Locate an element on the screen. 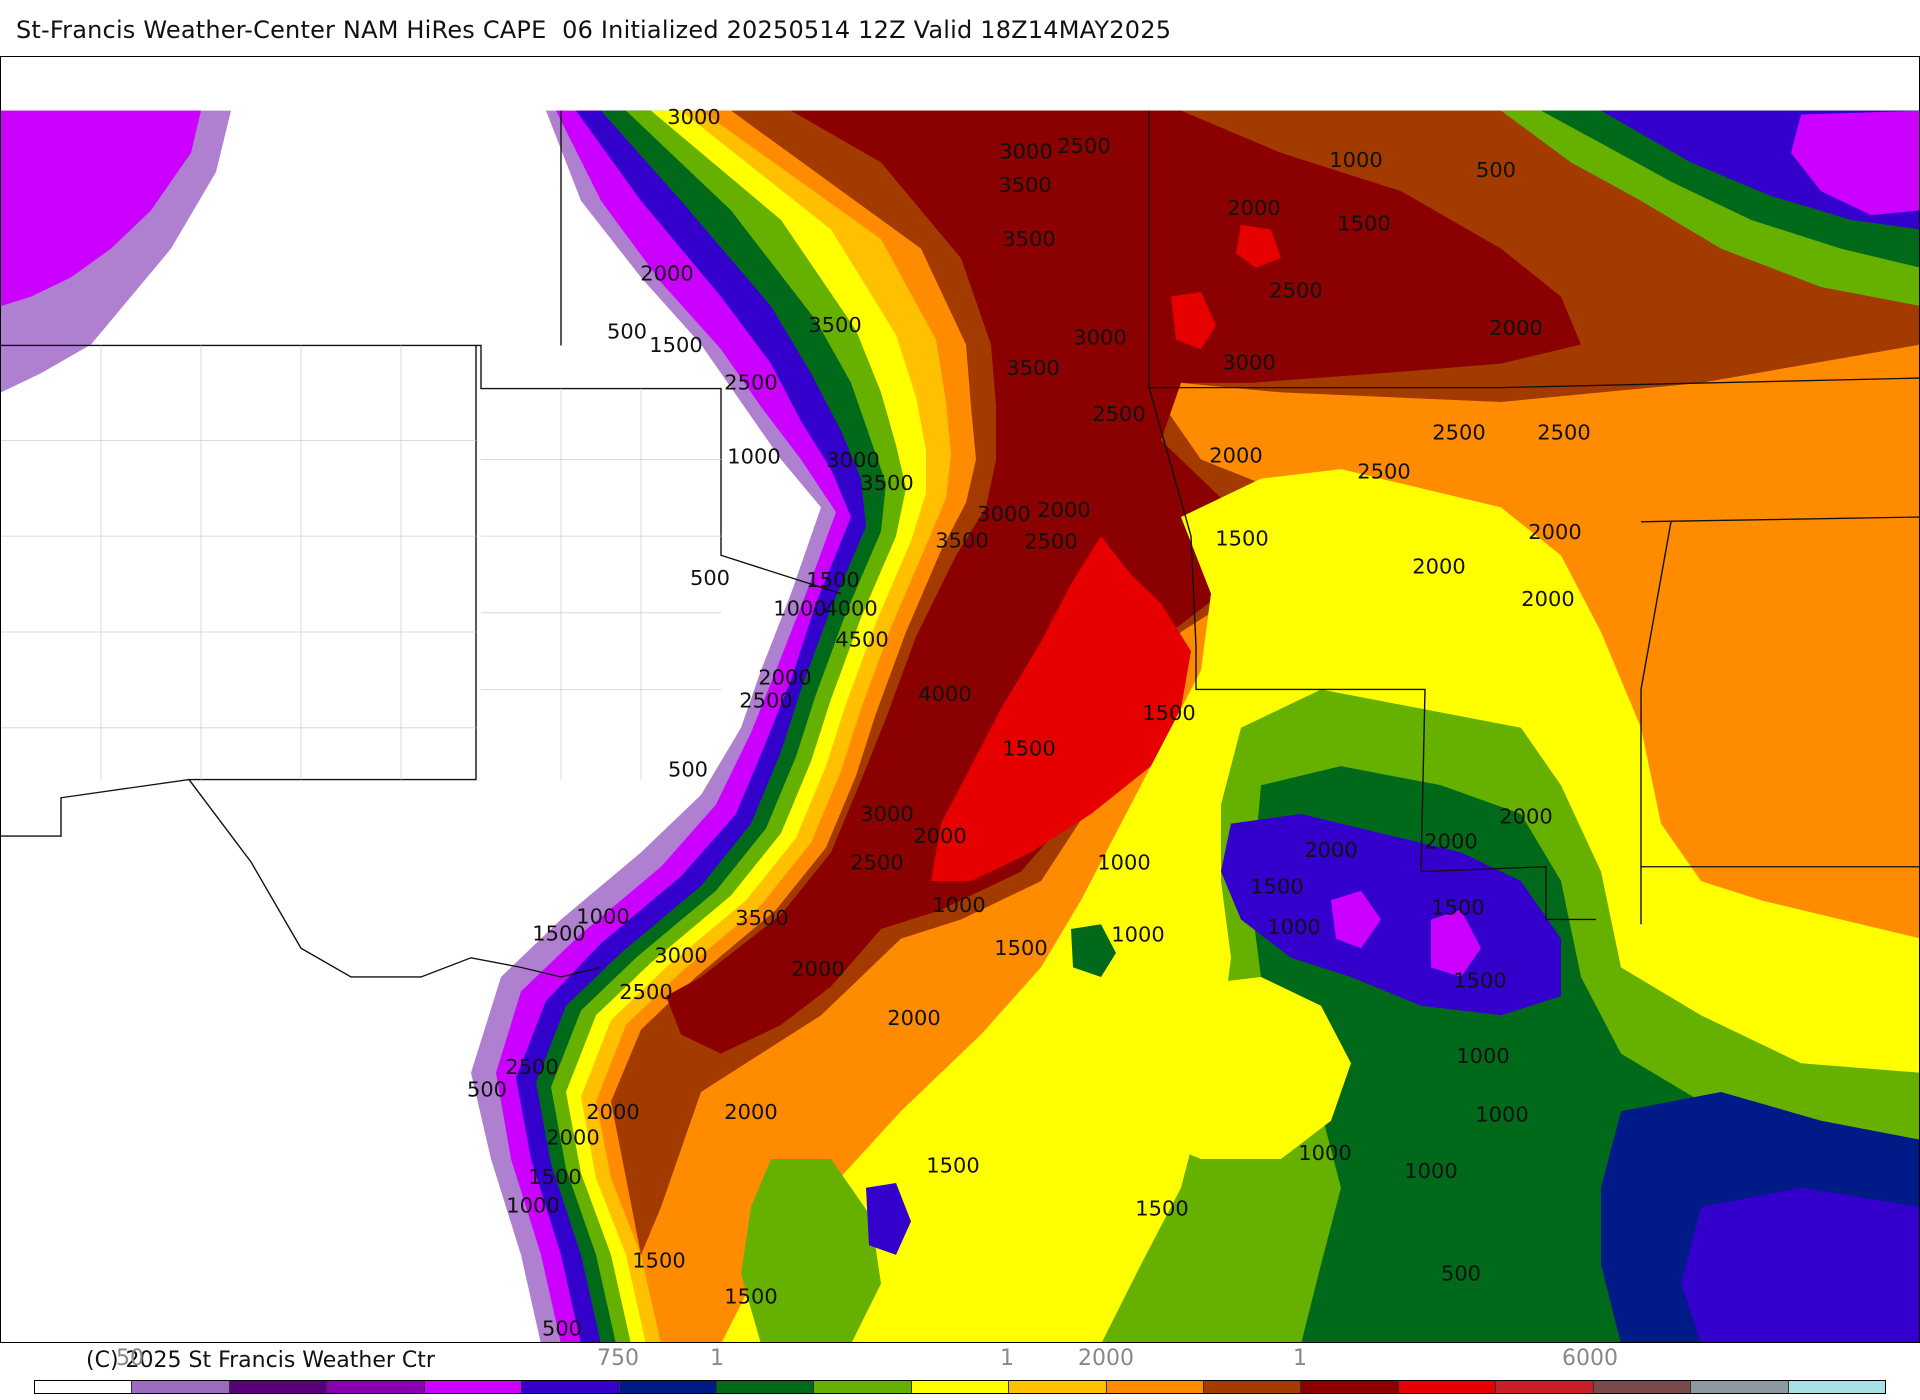  contour-label: 4500 is located at coordinates (861, 639).